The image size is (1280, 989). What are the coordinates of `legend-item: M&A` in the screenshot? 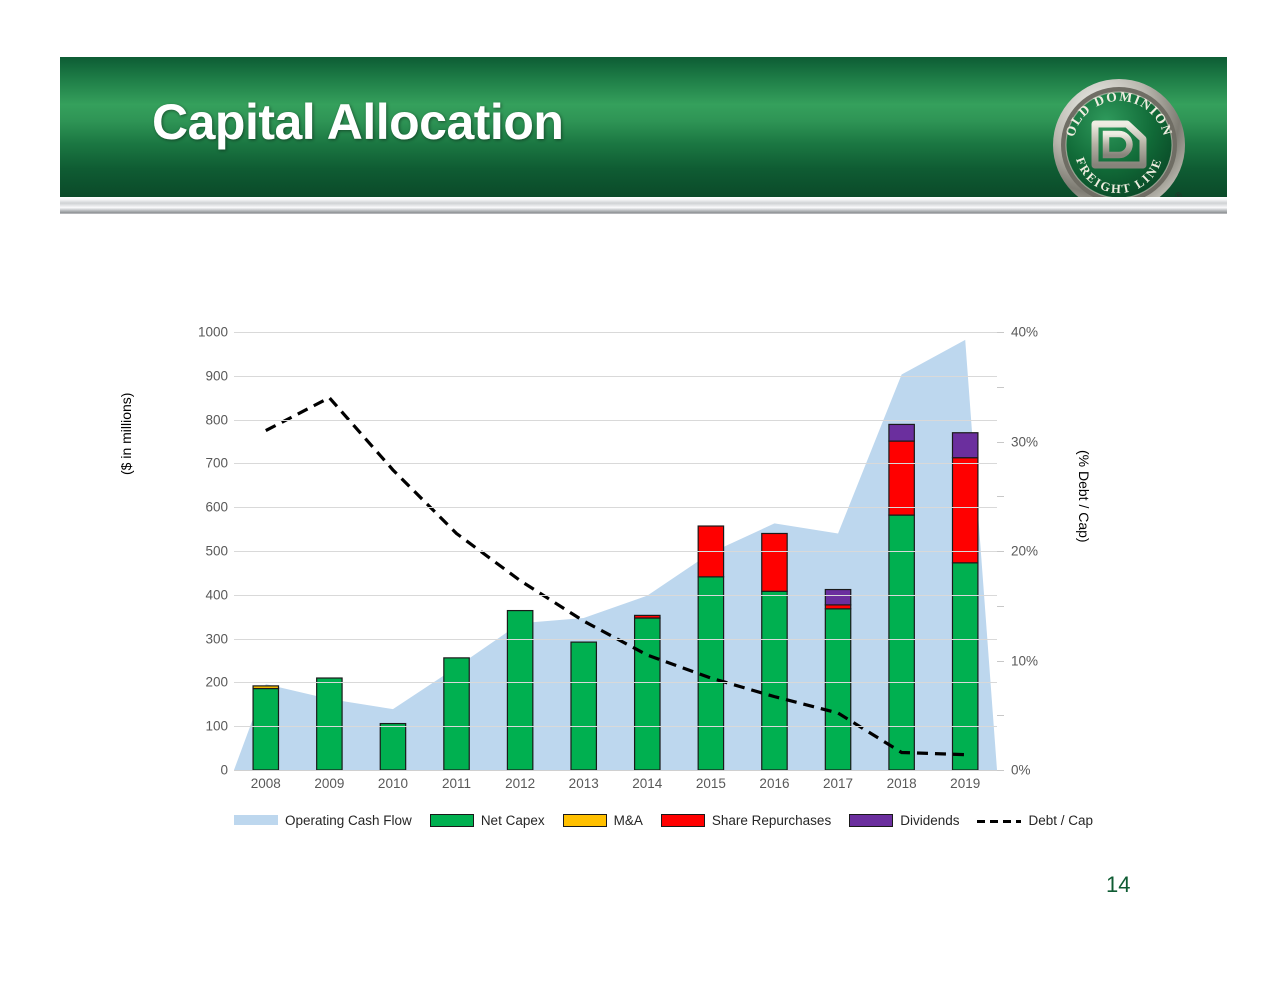 It's located at (602, 820).